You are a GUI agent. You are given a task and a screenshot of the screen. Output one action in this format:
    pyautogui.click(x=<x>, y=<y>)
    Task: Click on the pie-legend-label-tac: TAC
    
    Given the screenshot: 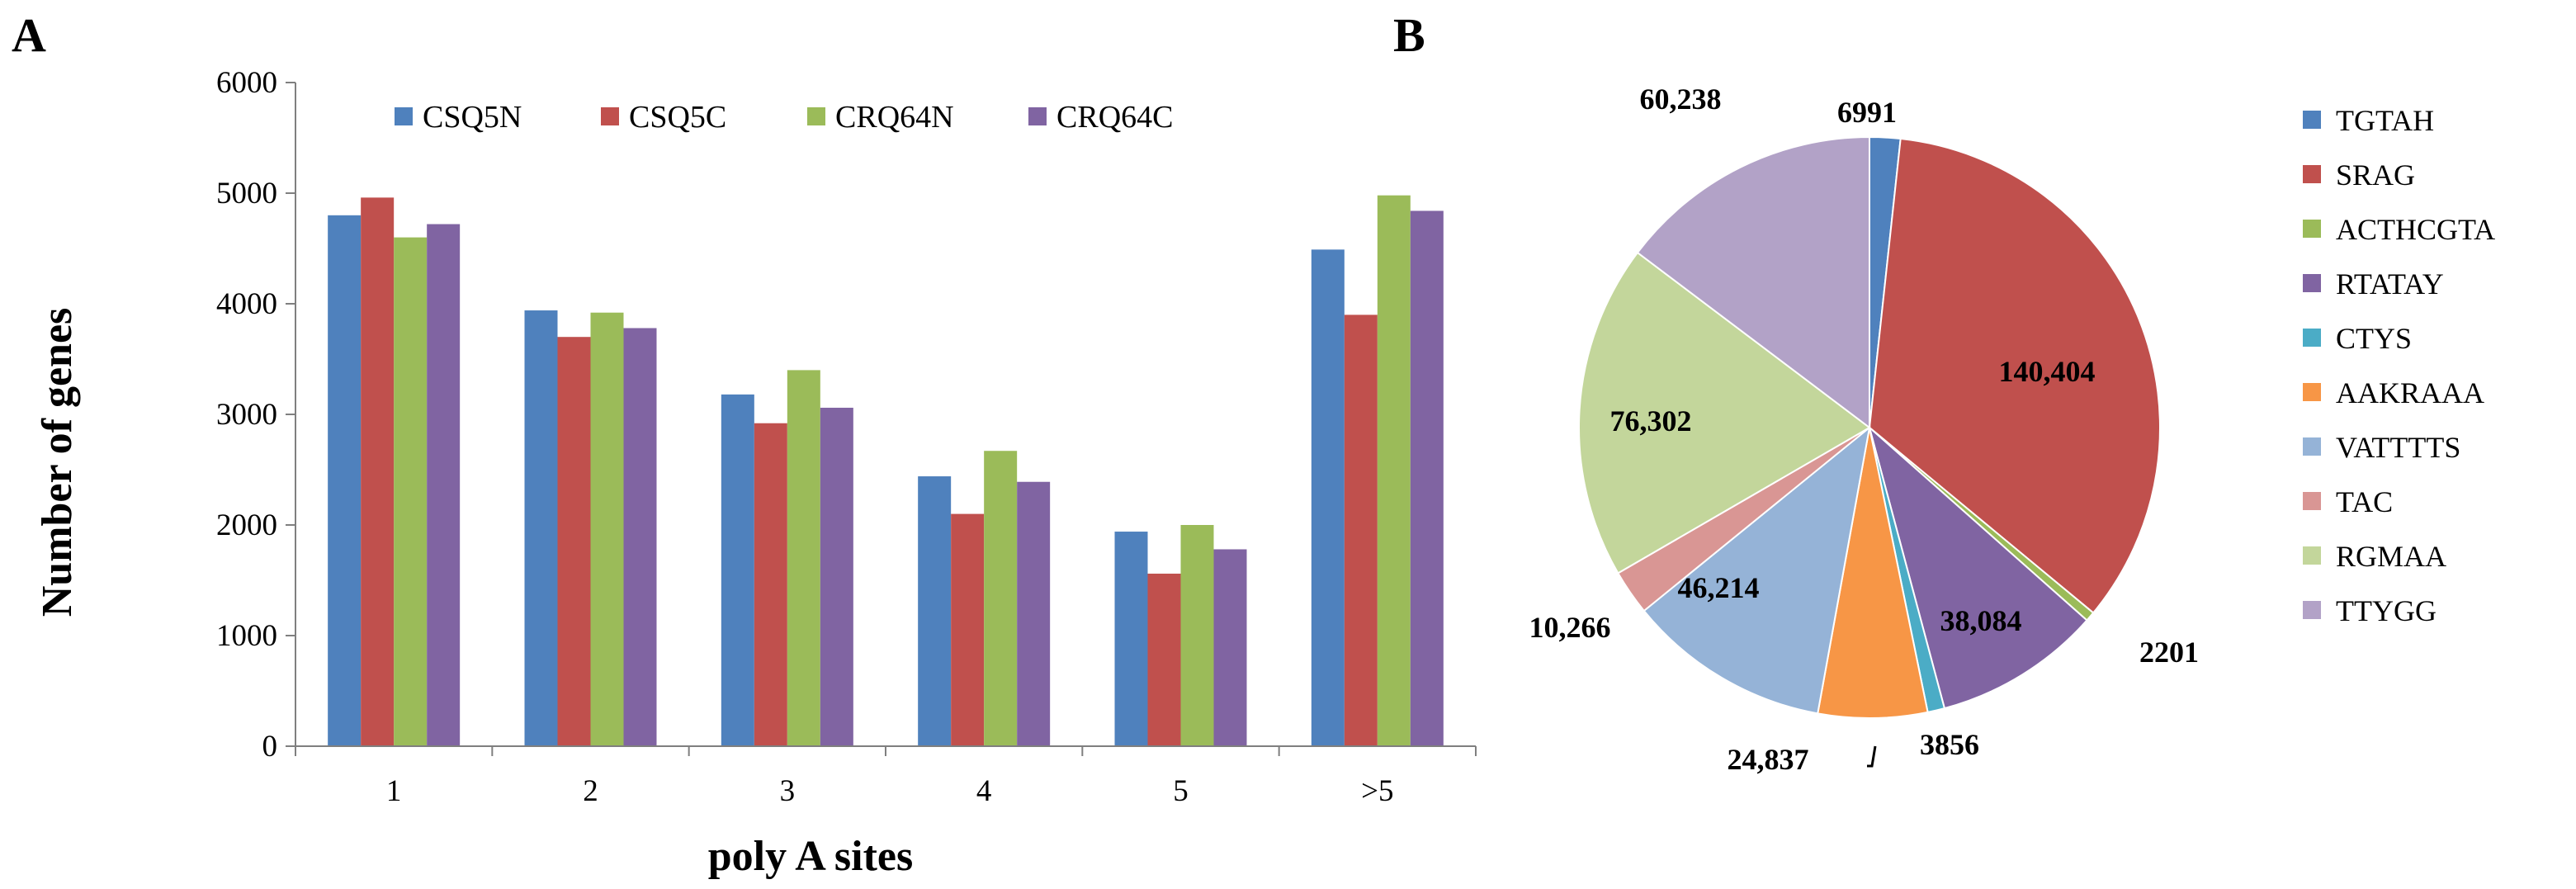 What is the action you would take?
    pyautogui.click(x=2364, y=502)
    